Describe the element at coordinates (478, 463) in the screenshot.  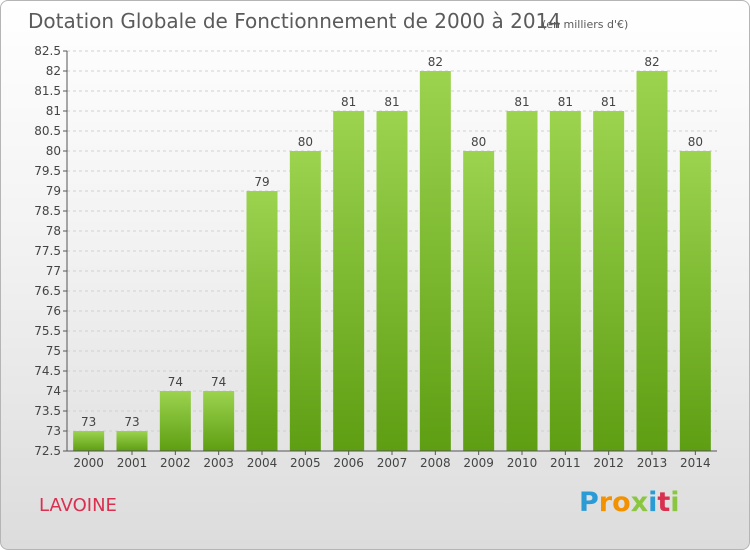
I see `x-tick-label: 2009` at that location.